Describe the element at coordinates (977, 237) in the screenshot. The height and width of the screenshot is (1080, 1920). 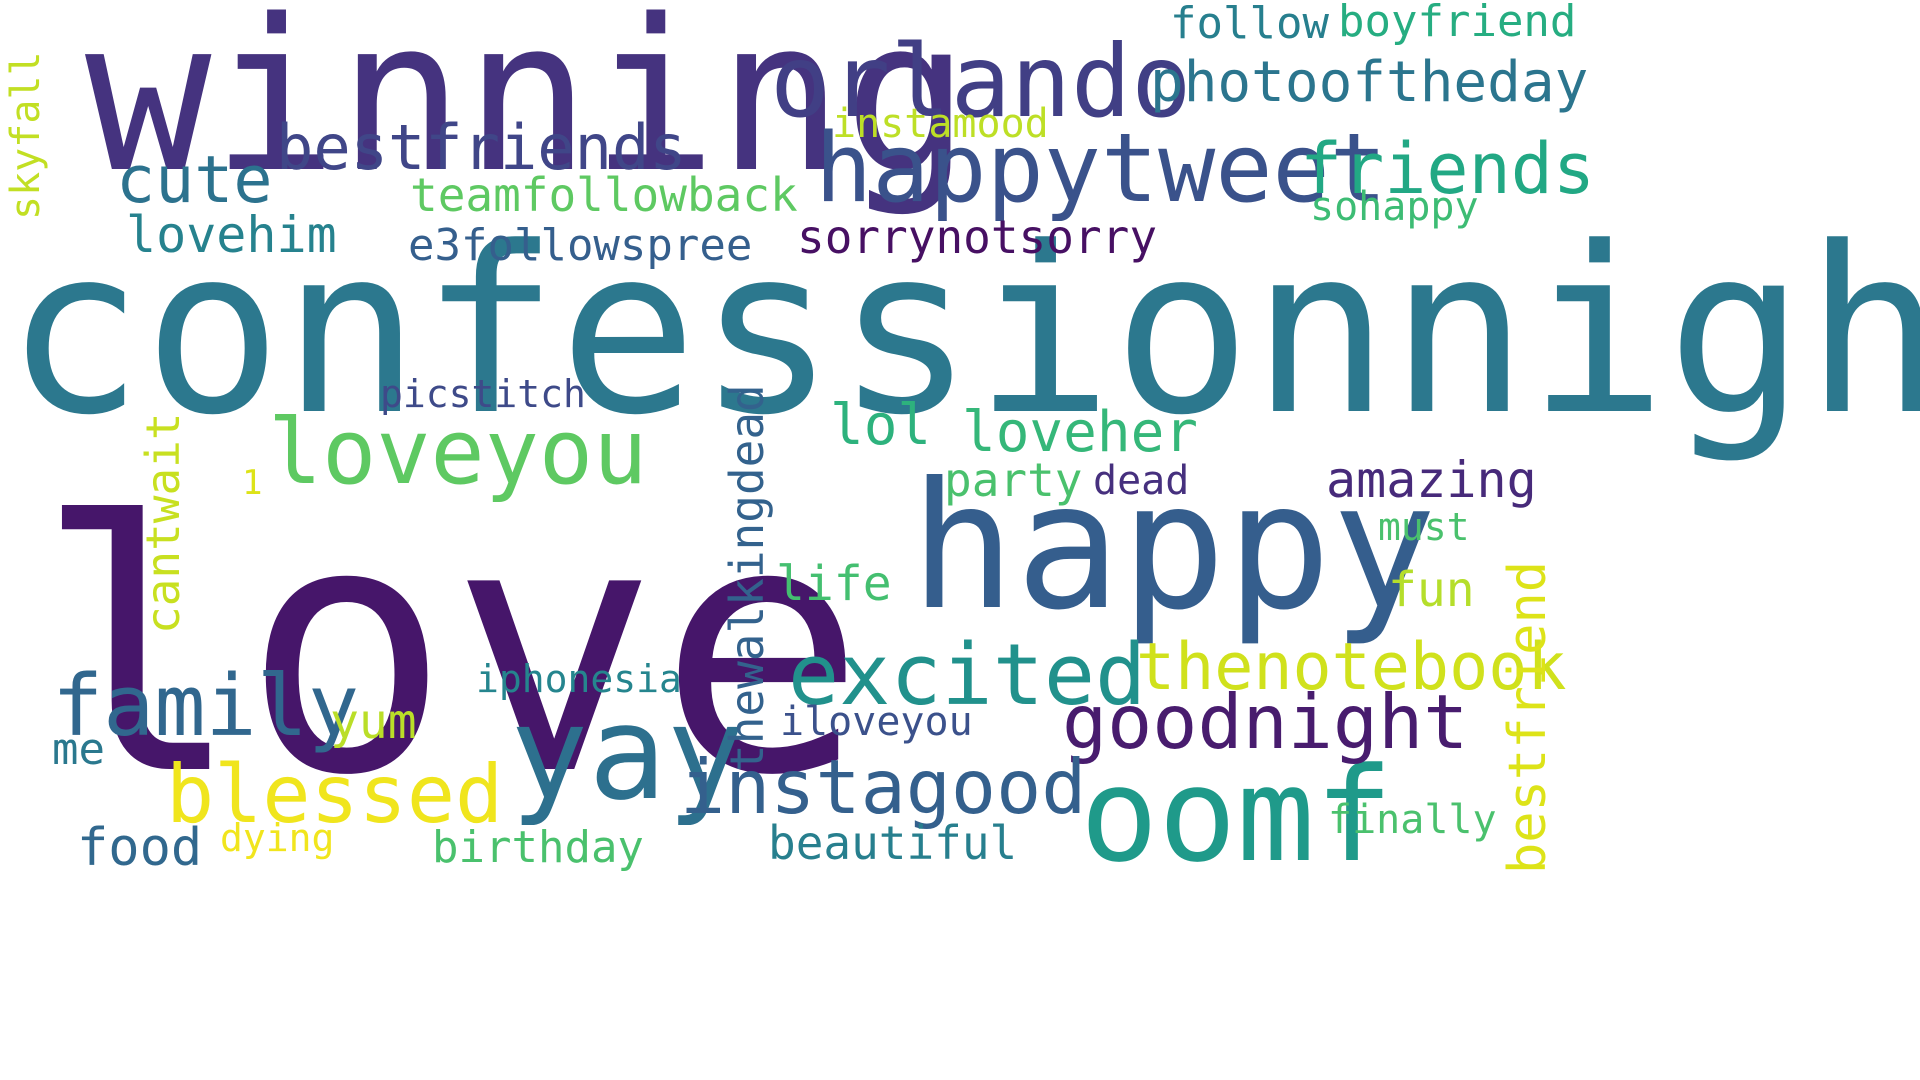
I see `word-sorrynotsorry: sorrynotsorry` at that location.